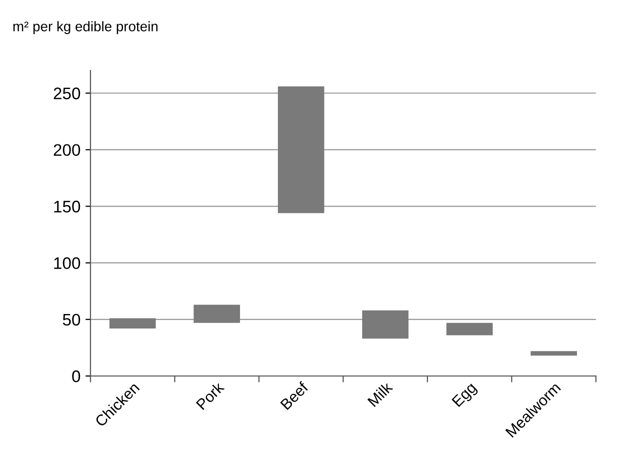 The width and height of the screenshot is (624, 470). What do you see at coordinates (465, 396) in the screenshot?
I see `x-tick-label: Egg` at bounding box center [465, 396].